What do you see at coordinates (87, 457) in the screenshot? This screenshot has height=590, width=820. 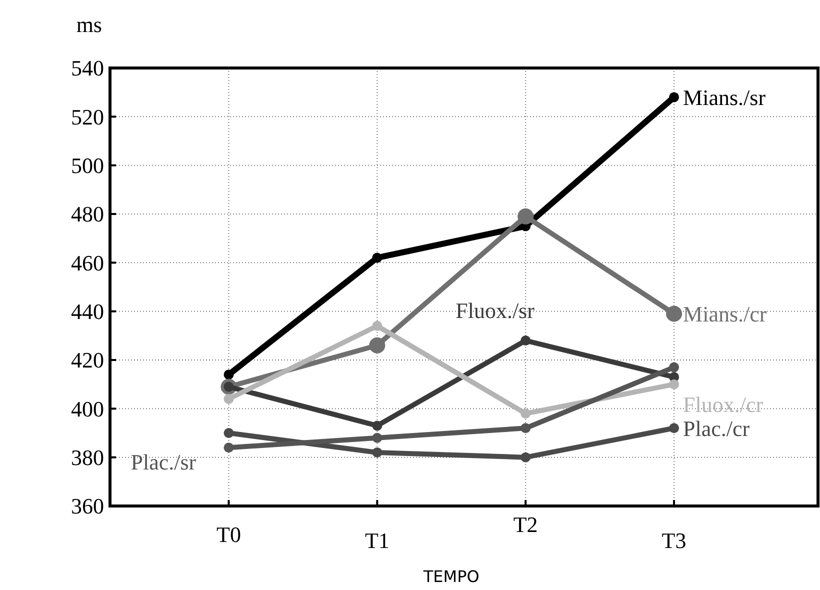 I see `y-tick-label: 380` at bounding box center [87, 457].